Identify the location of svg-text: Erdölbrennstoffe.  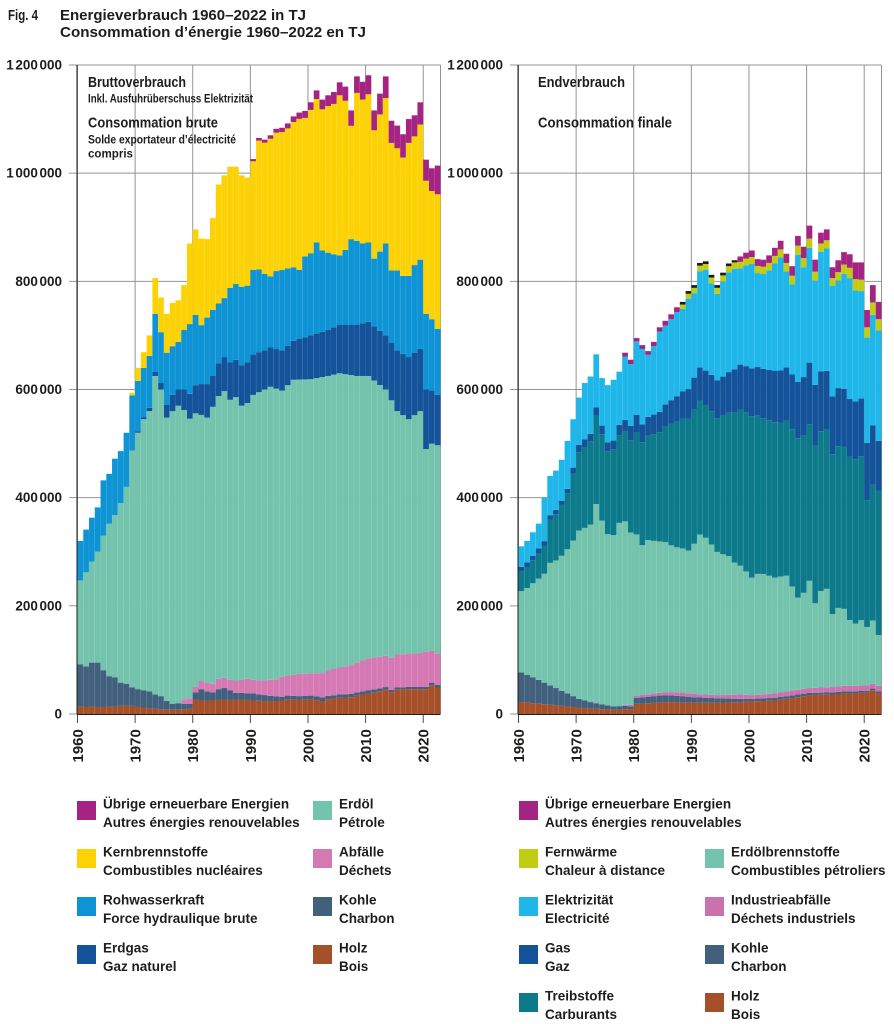
(785, 852).